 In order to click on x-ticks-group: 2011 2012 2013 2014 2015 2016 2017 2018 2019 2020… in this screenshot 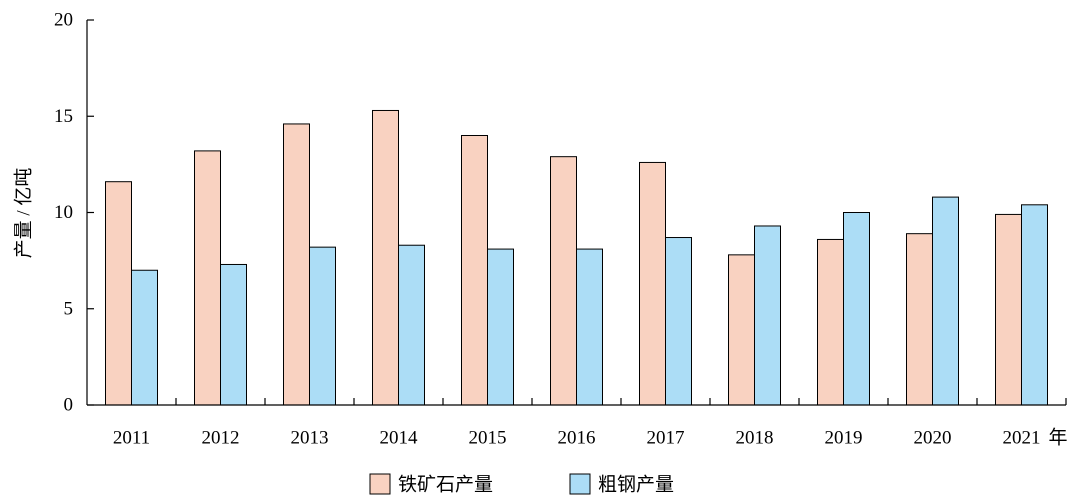, I will do `click(590, 423)`.